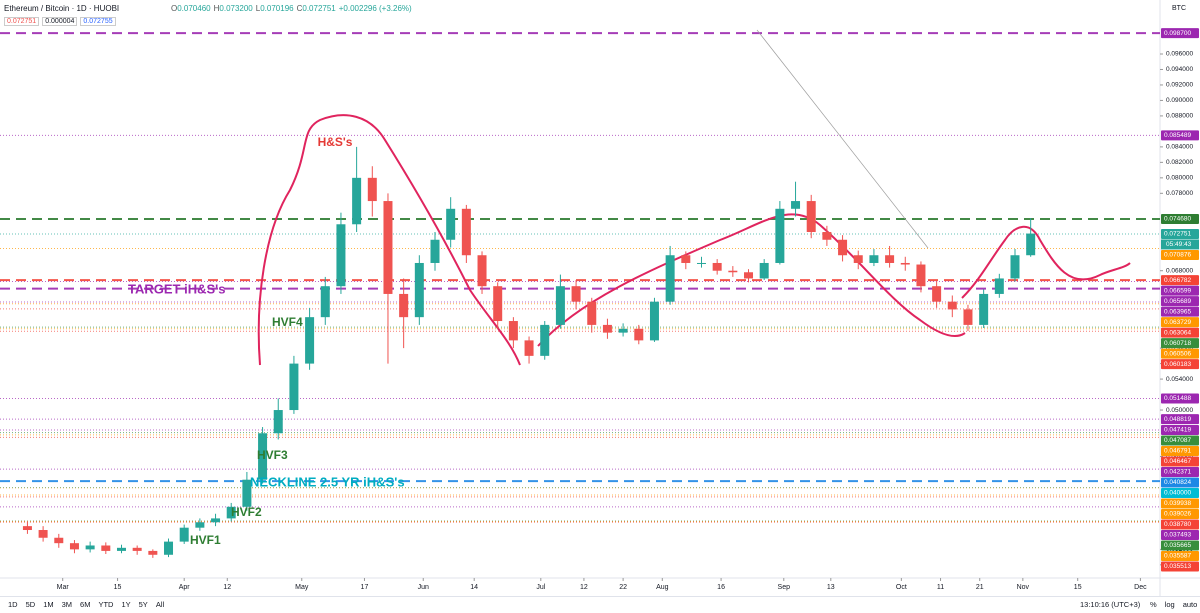  I want to click on level-label: 0.070876, so click(1177, 255).